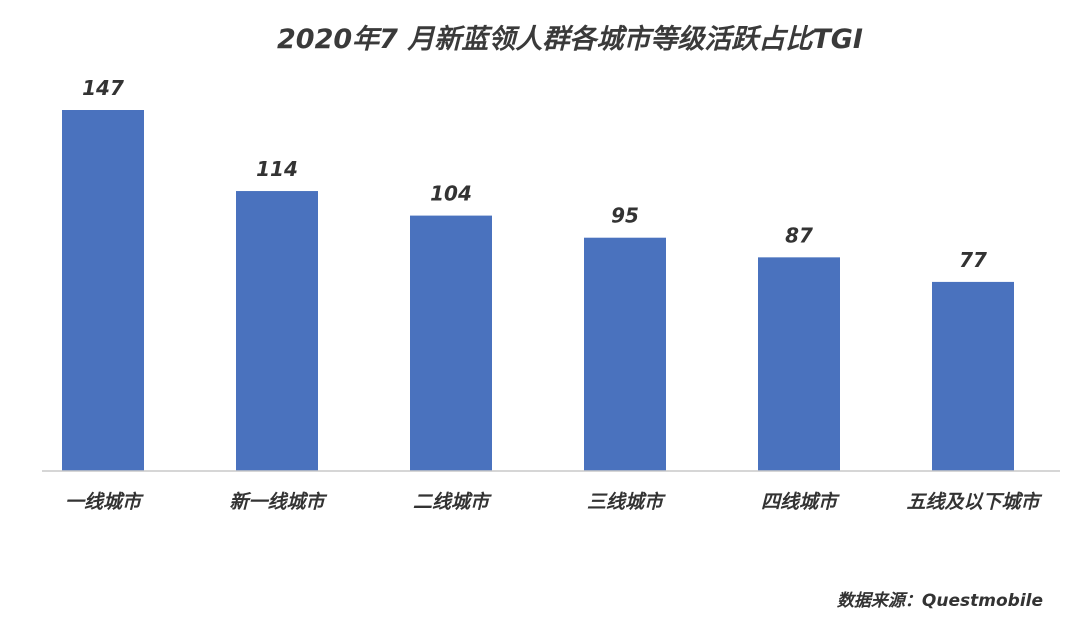 Image resolution: width=1080 pixels, height=618 pixels. What do you see at coordinates (452, 502) in the screenshot?
I see `category-label: 二线城市` at bounding box center [452, 502].